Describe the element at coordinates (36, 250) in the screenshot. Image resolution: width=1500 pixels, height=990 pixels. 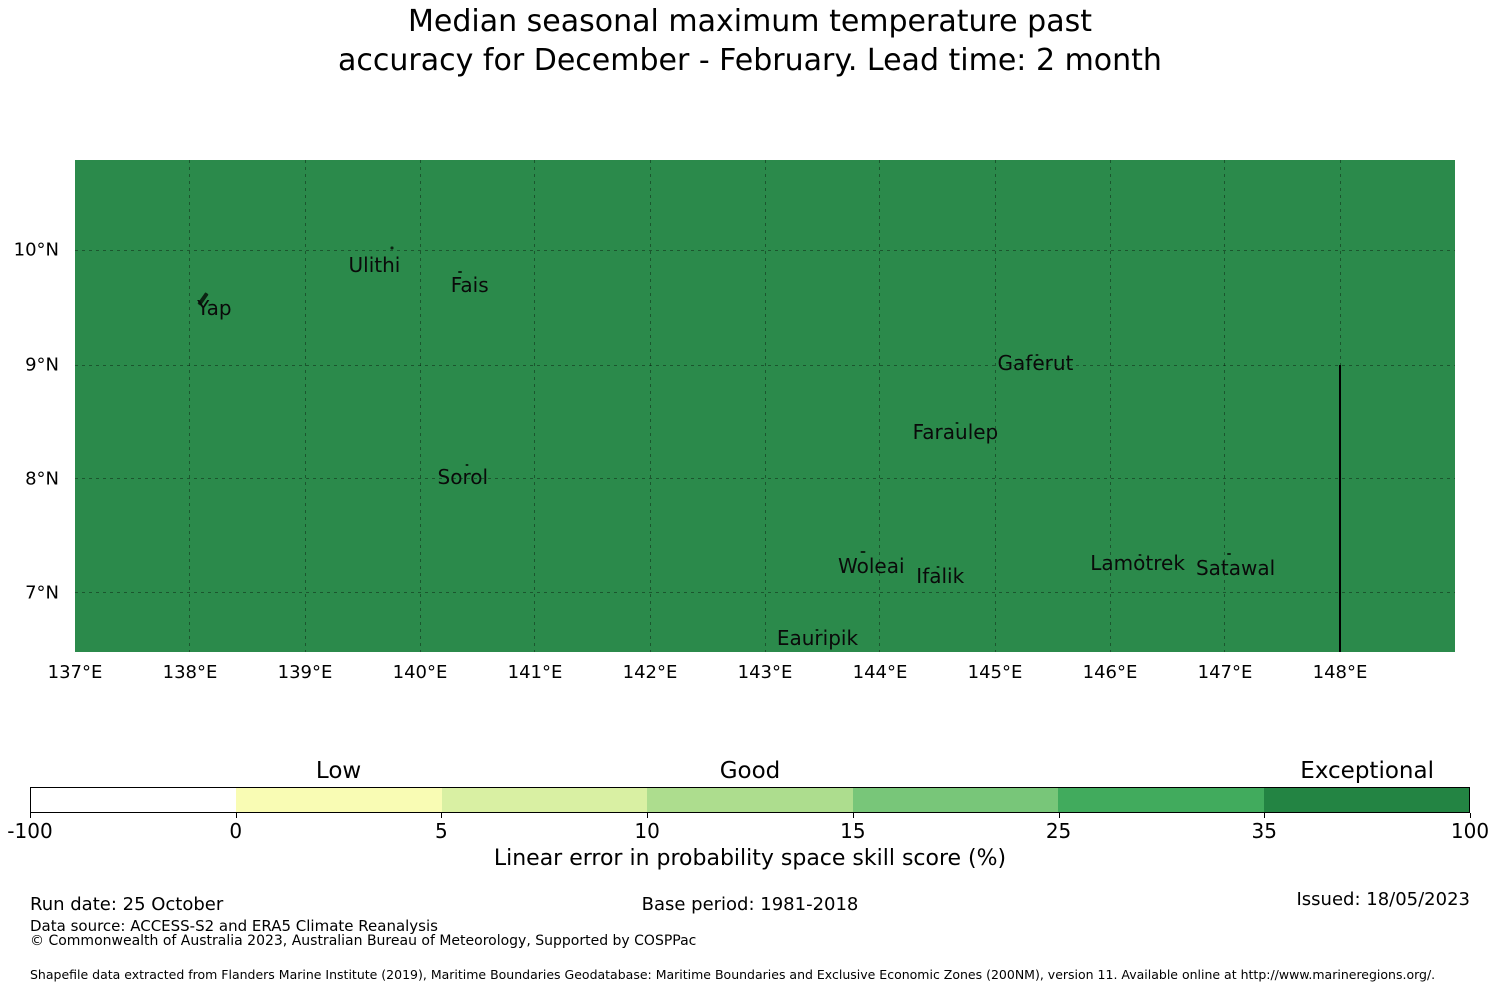
I see `y-tick-label: 10°N` at that location.